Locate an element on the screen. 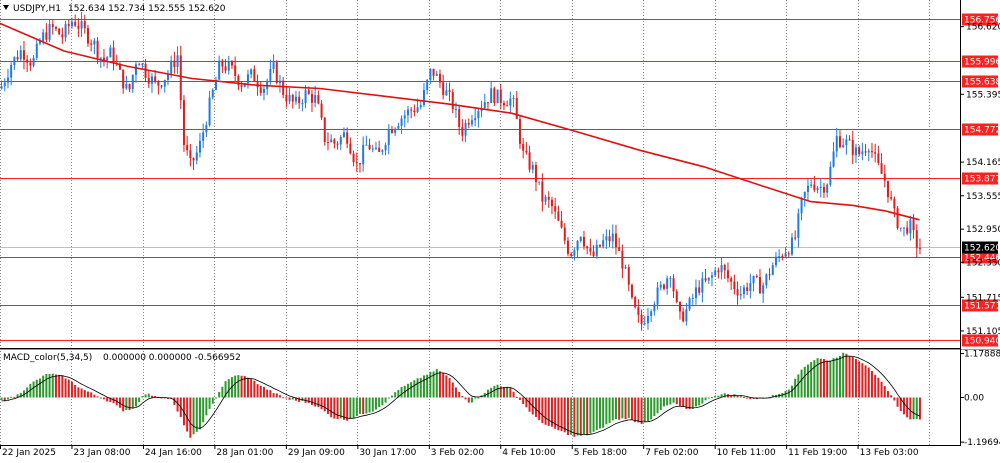 The image size is (1000, 463). indicator-values: 0.000000 0.000000 -0.566952 is located at coordinates (172, 358).